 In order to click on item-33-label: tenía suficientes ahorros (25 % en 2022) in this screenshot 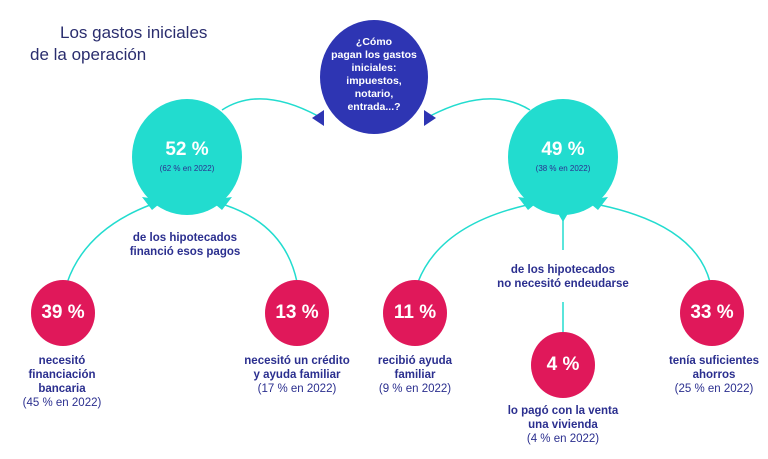, I will do `click(714, 375)`.